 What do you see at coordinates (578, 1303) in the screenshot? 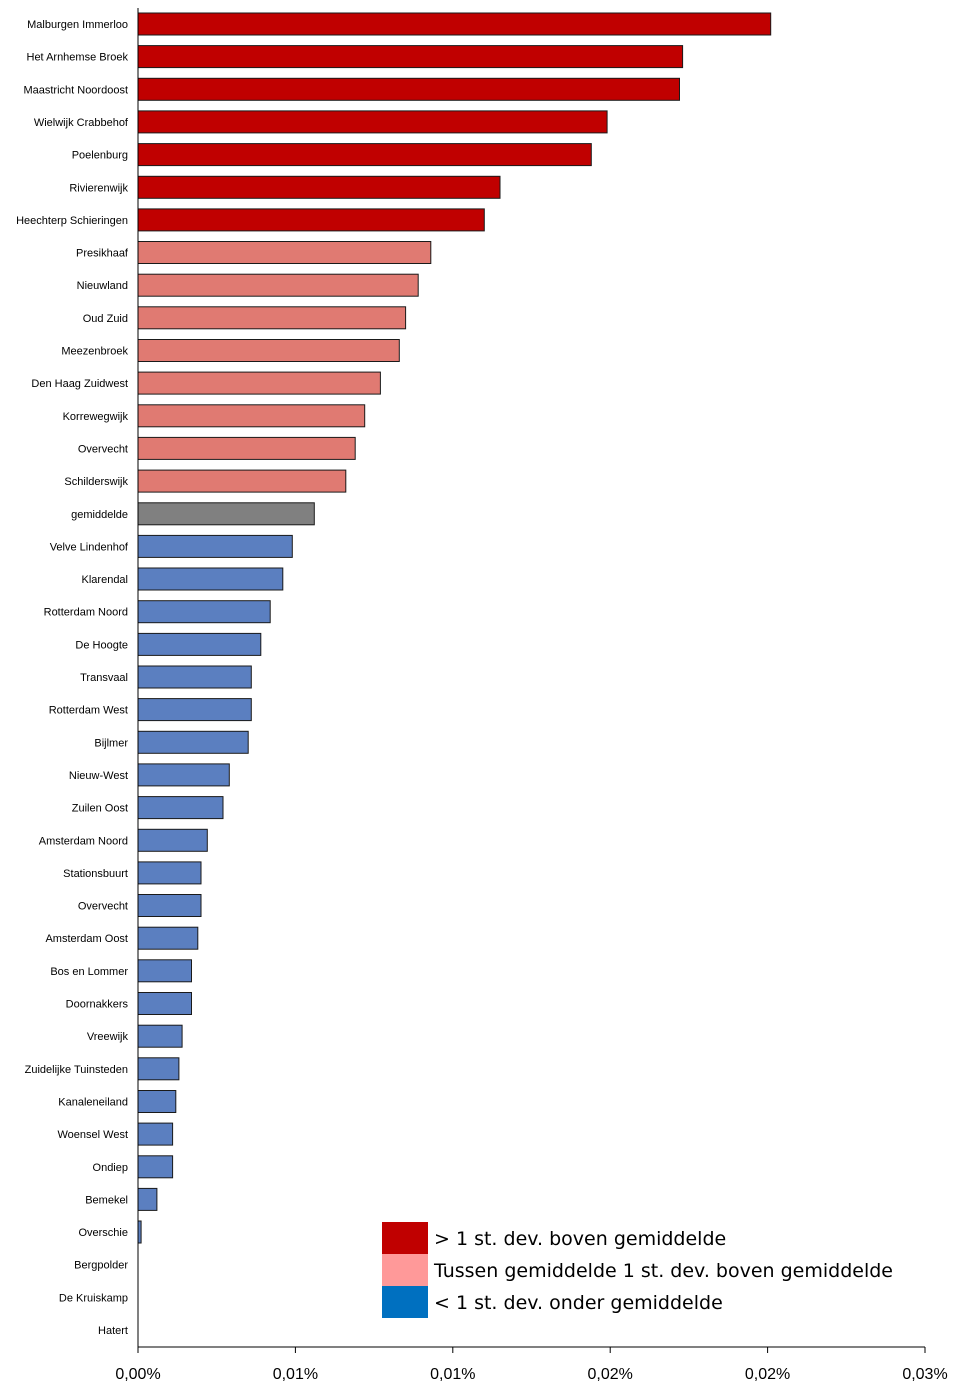
I see `legend-label-2: < 1 st. dev. onder gemiddelde` at bounding box center [578, 1303].